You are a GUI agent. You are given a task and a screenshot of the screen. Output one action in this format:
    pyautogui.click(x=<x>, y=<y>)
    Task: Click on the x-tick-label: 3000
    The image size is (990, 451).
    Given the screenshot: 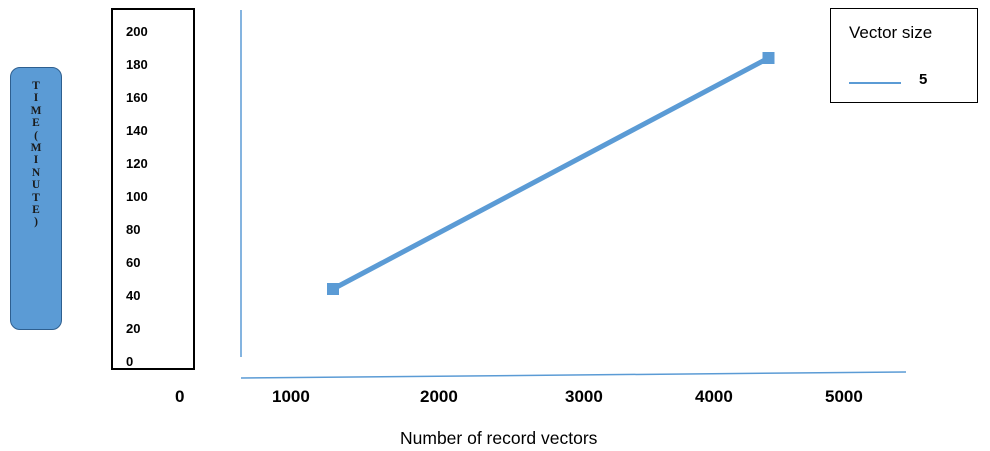 What is the action you would take?
    pyautogui.click(x=584, y=396)
    